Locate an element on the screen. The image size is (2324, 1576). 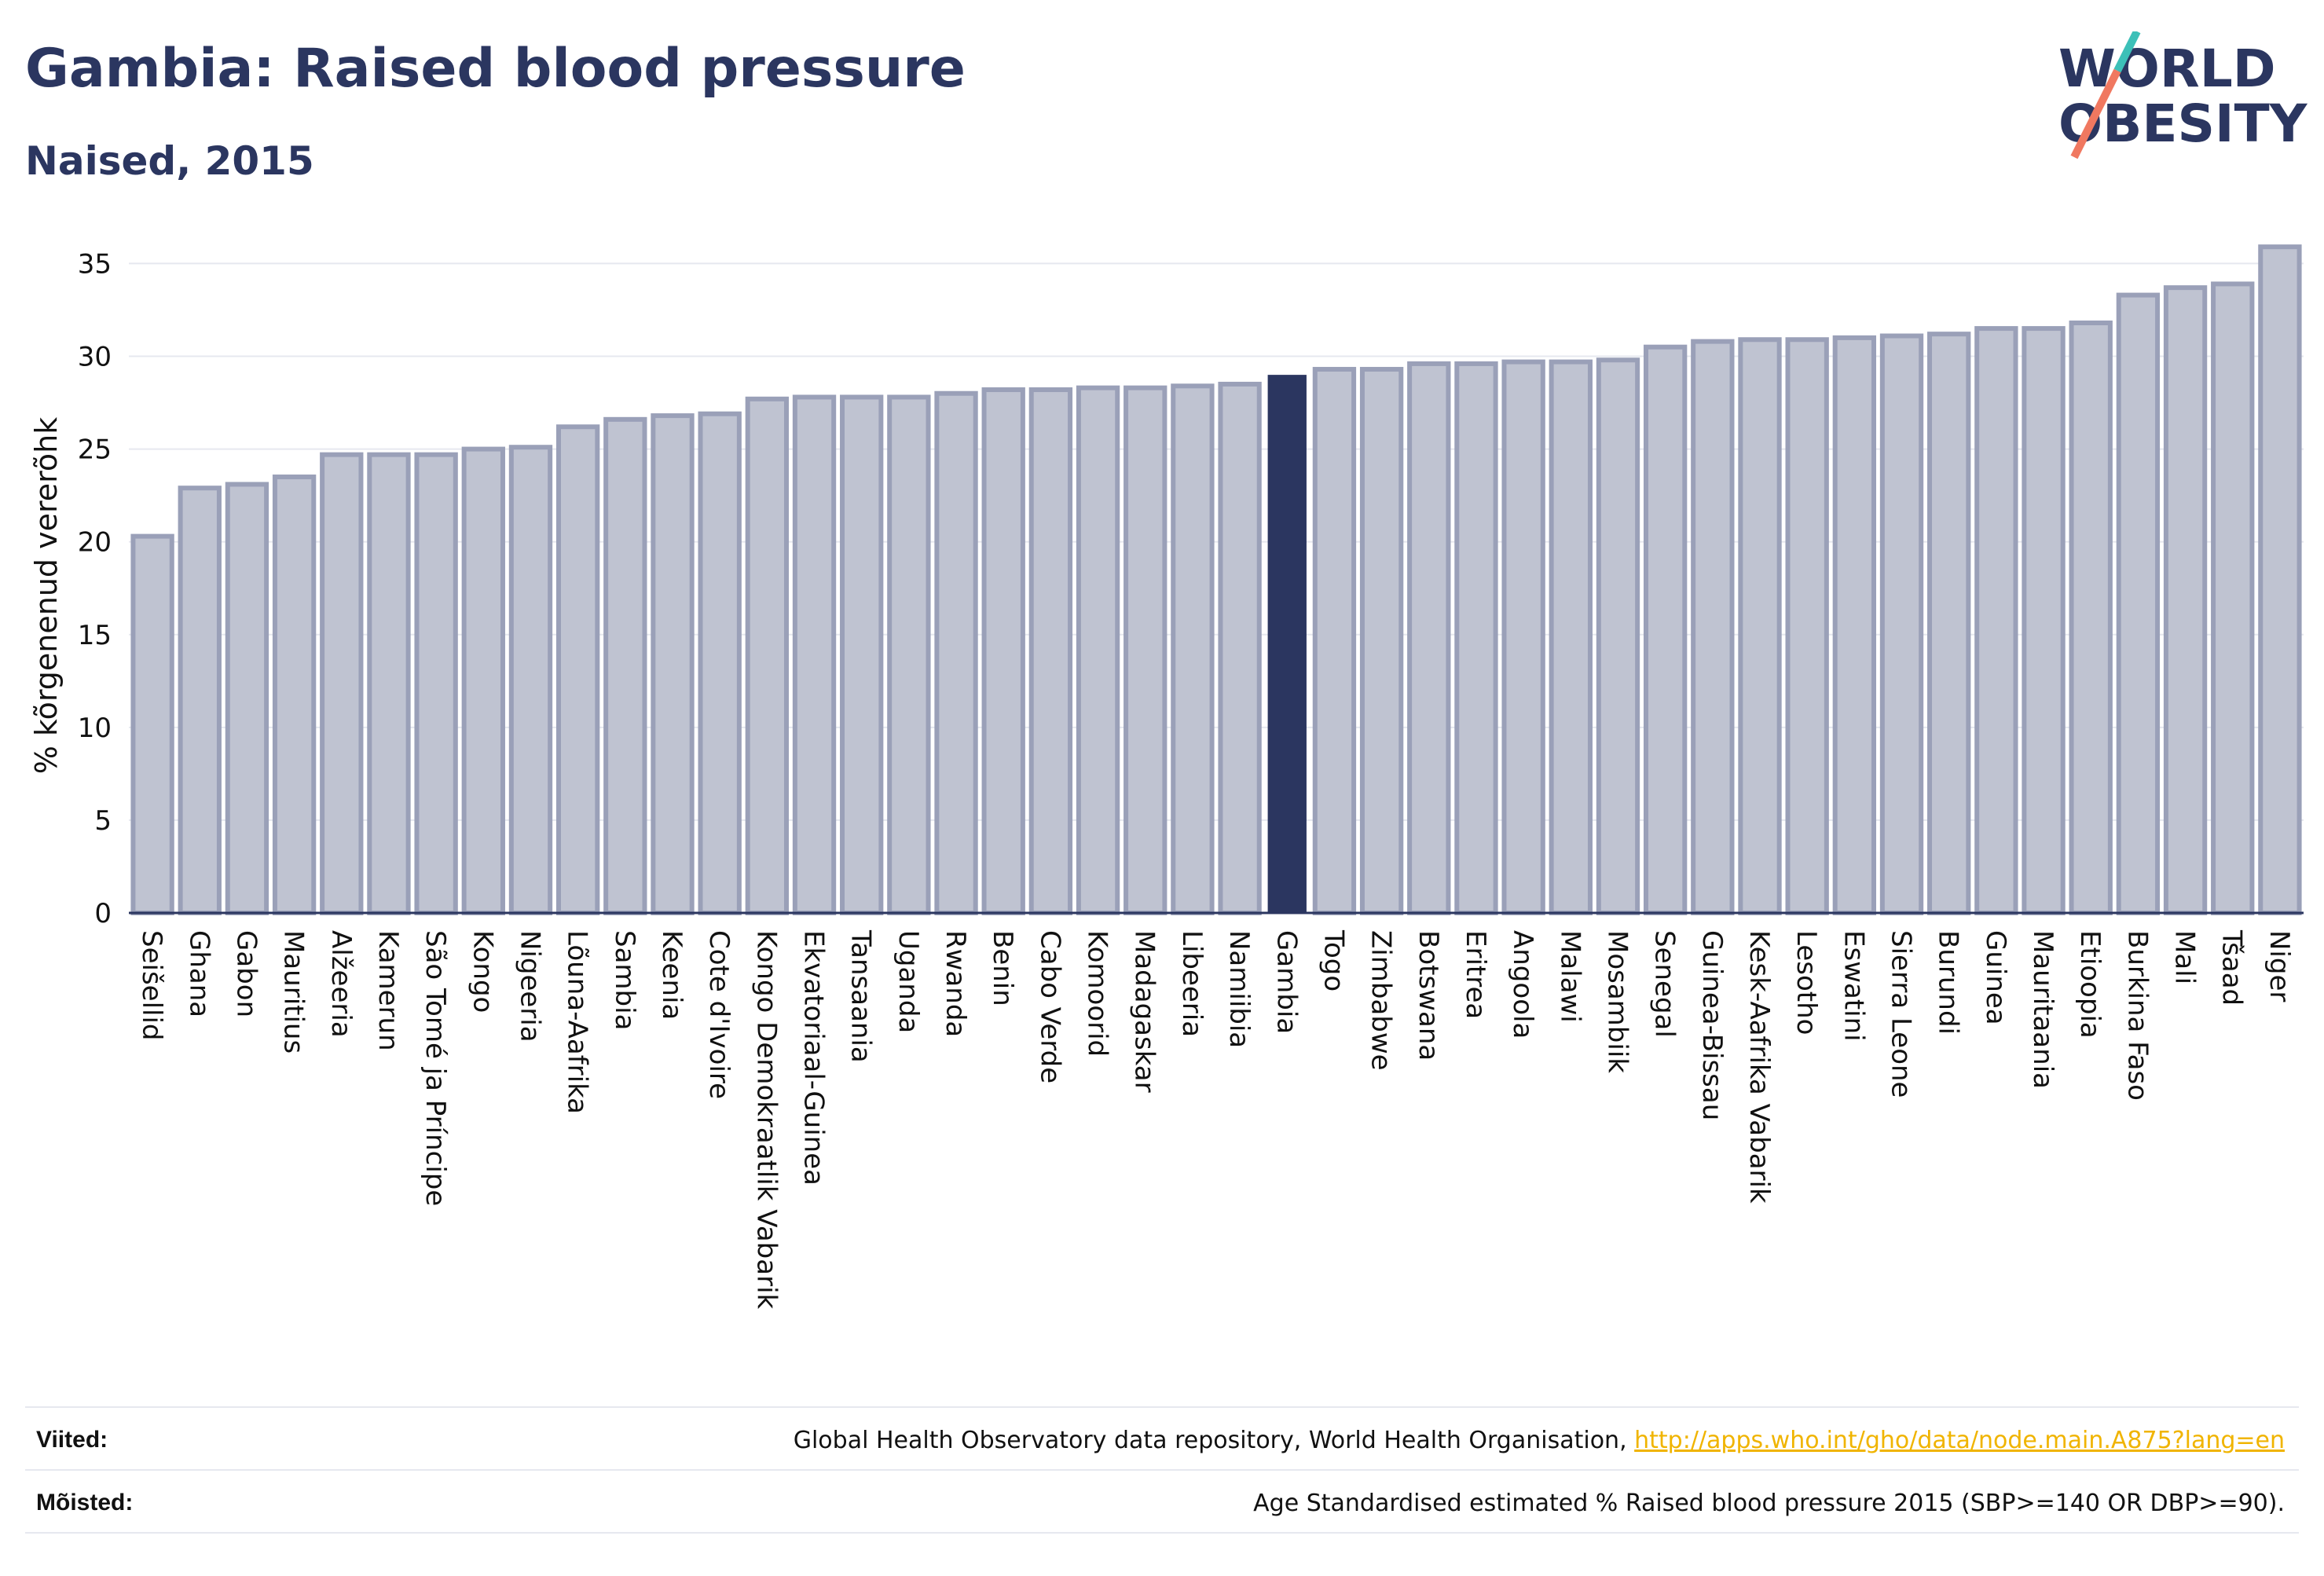
x-tick-label: Tansaania is located at coordinates (861, 996).